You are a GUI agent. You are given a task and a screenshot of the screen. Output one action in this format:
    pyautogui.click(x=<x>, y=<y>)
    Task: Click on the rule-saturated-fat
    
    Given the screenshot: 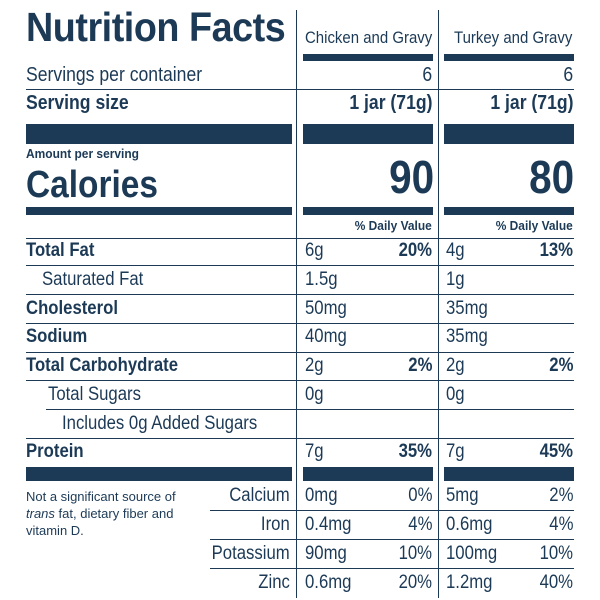 What is the action you would take?
    pyautogui.click(x=300, y=294)
    